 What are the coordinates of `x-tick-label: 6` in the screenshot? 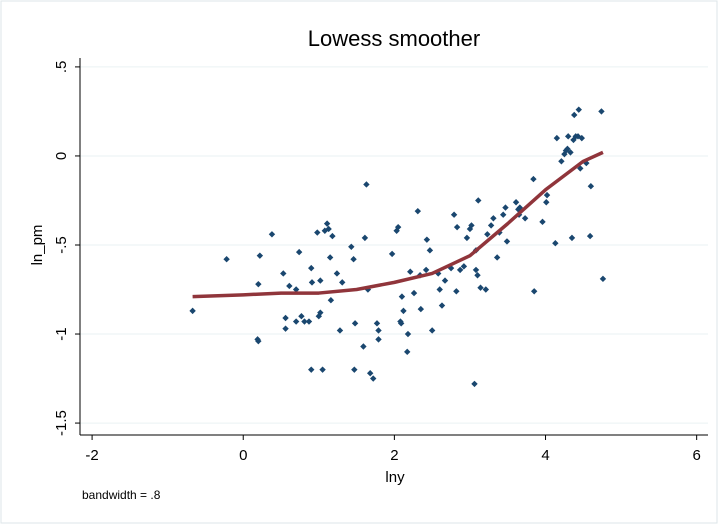 It's located at (696, 455).